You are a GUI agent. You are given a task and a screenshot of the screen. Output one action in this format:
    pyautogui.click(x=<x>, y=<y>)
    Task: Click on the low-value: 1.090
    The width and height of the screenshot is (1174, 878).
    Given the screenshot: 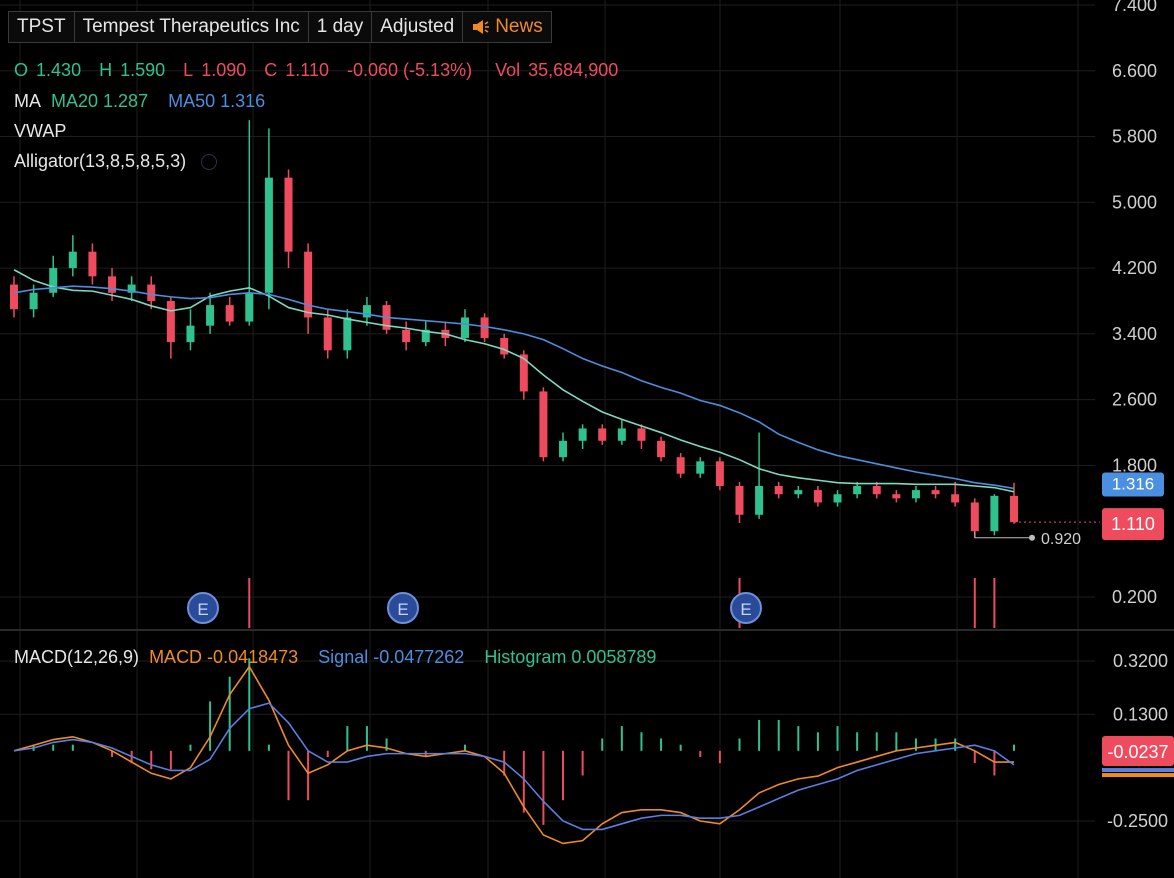 What is the action you would take?
    pyautogui.click(x=224, y=70)
    